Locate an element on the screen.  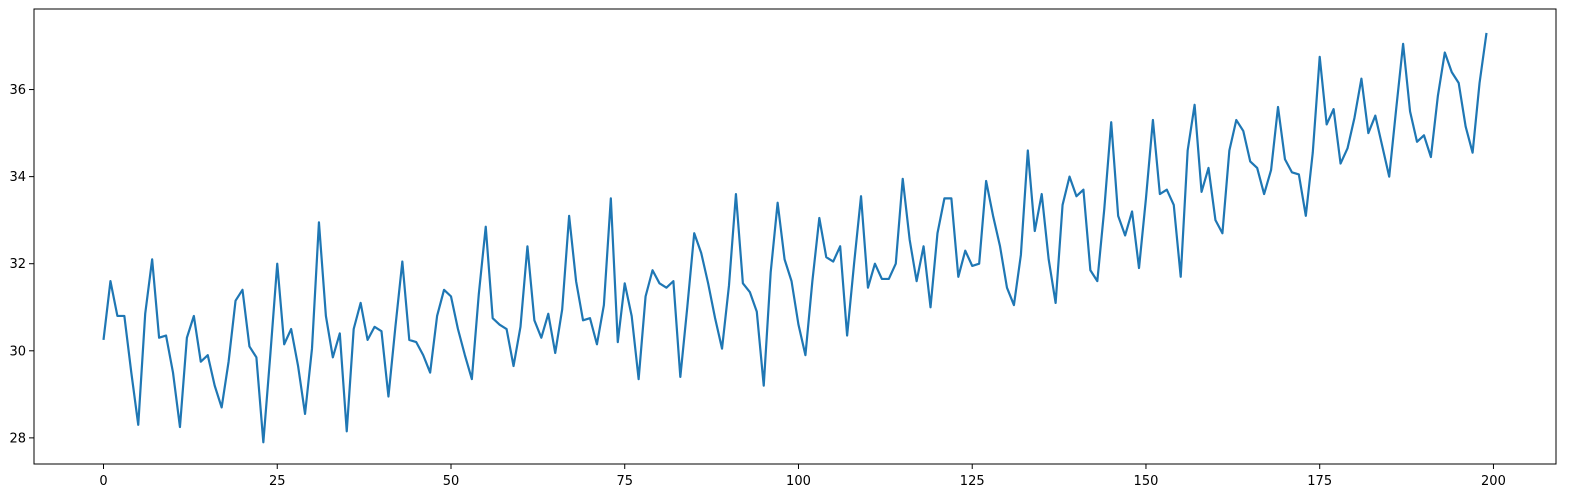
x-tick-label: 125 is located at coordinates (972, 481).